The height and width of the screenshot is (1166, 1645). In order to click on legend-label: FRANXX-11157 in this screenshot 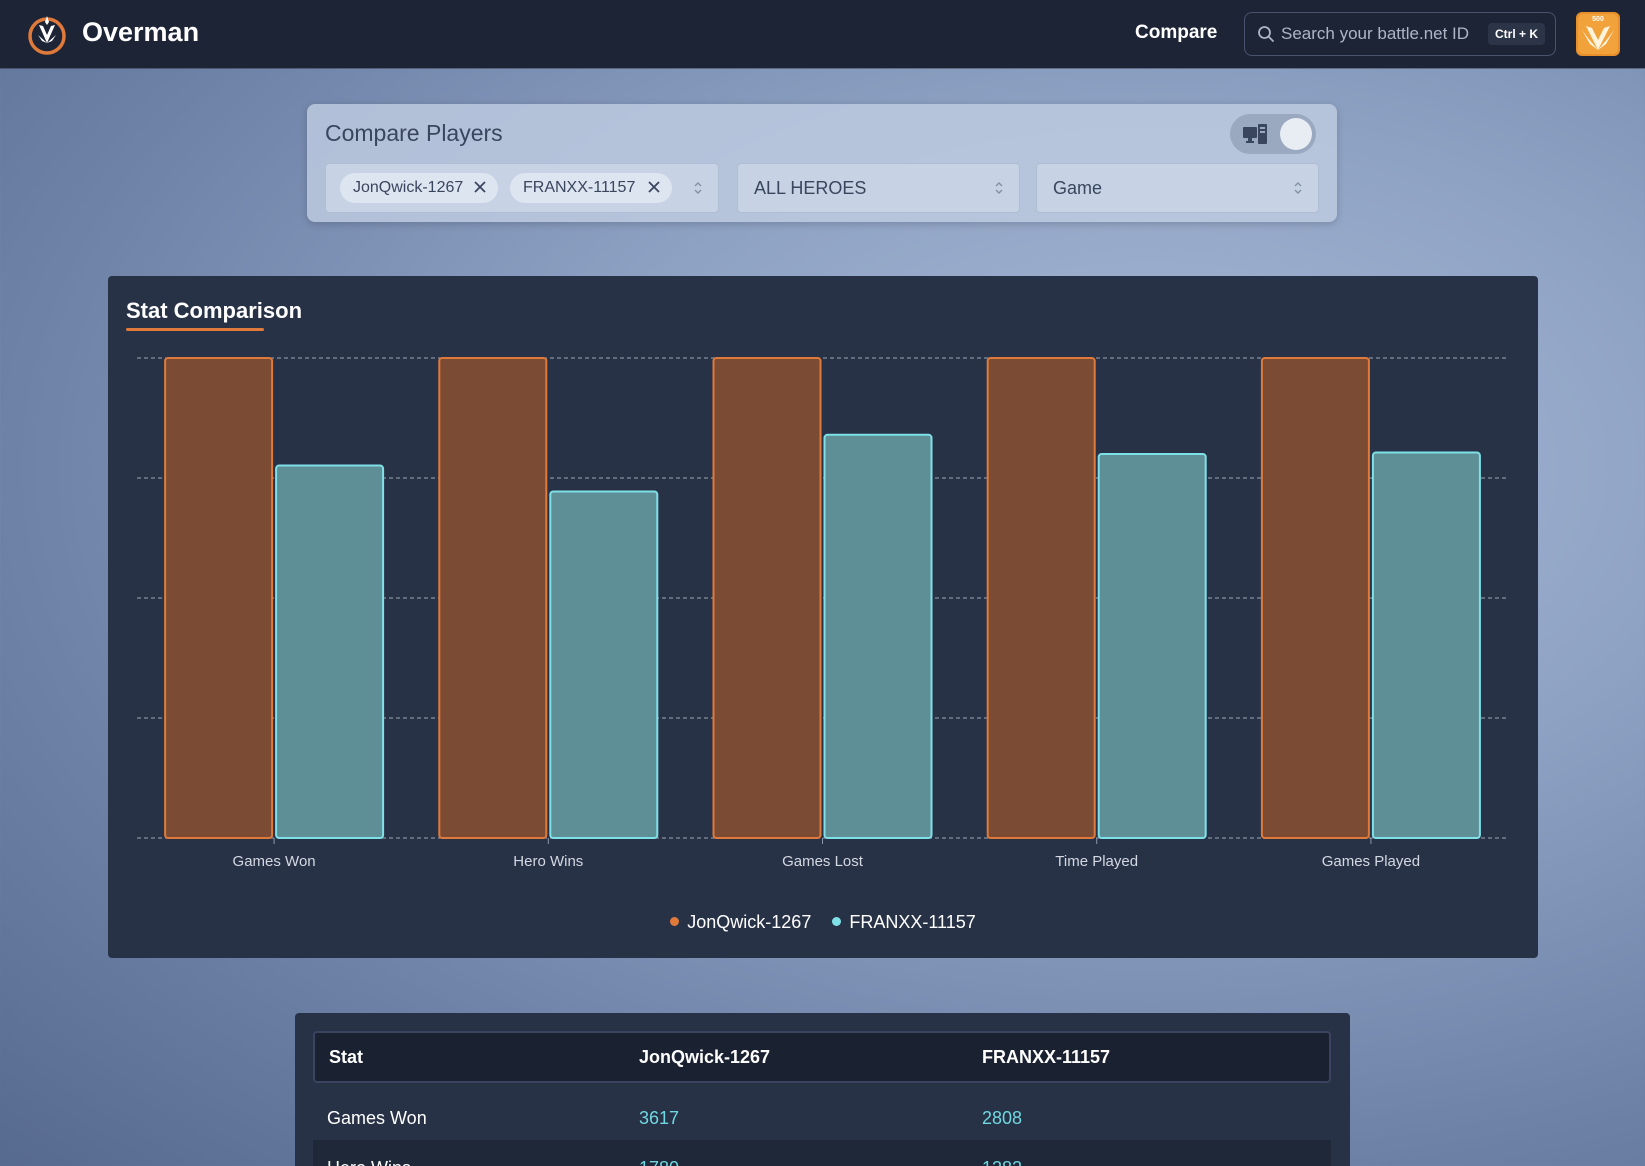, I will do `click(912, 922)`.